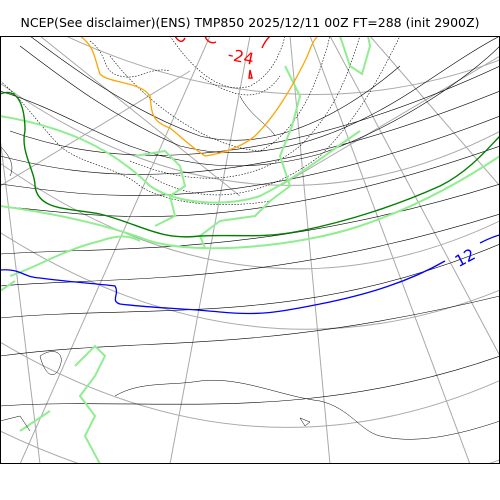 Image resolution: width=500 pixels, height=500 pixels. Describe the element at coordinates (241, 57) in the screenshot. I see `contour-label-minus24: -24` at that location.